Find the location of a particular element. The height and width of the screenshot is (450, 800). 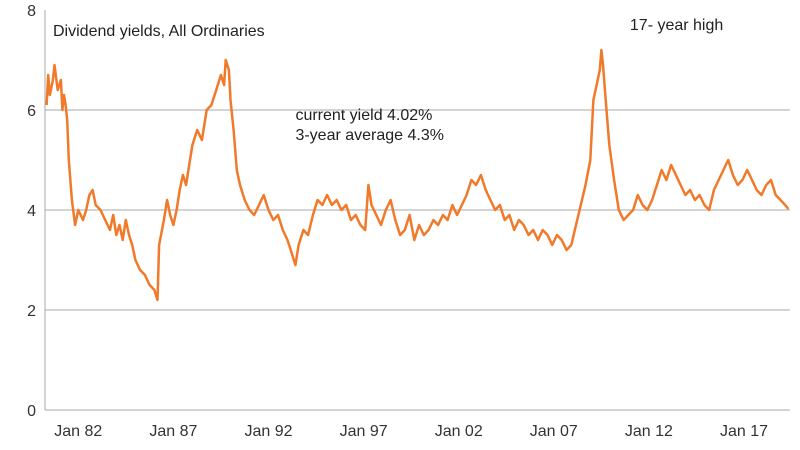

annotation-text: 17- year high is located at coordinates (676, 25).